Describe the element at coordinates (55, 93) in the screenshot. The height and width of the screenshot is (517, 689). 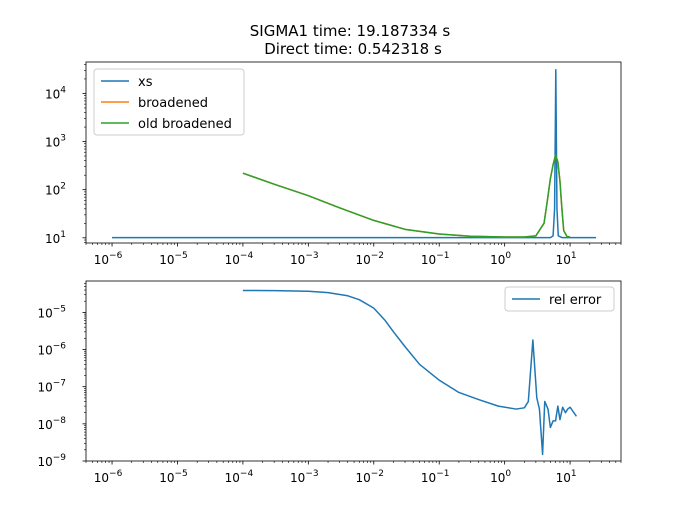
I see `y-tick-label: 10⁴` at that location.